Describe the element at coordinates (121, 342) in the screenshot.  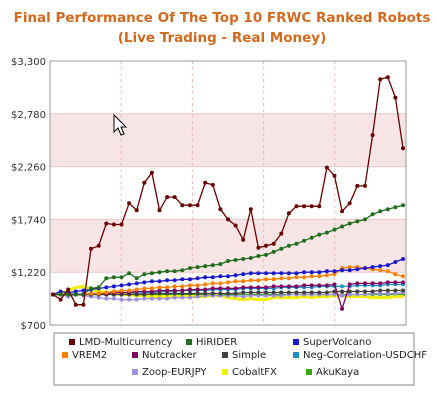
I see `legend-entry: LMD-Multicurrency` at that location.